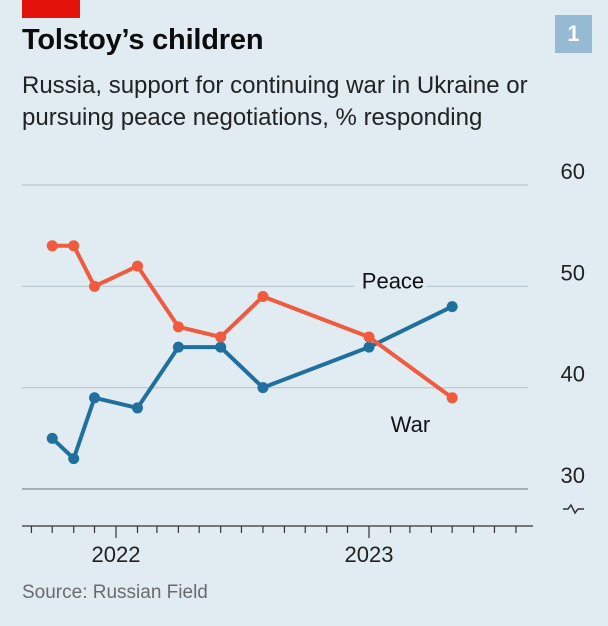  Describe the element at coordinates (573, 34) in the screenshot. I see `chart-number-badge: 1` at that location.